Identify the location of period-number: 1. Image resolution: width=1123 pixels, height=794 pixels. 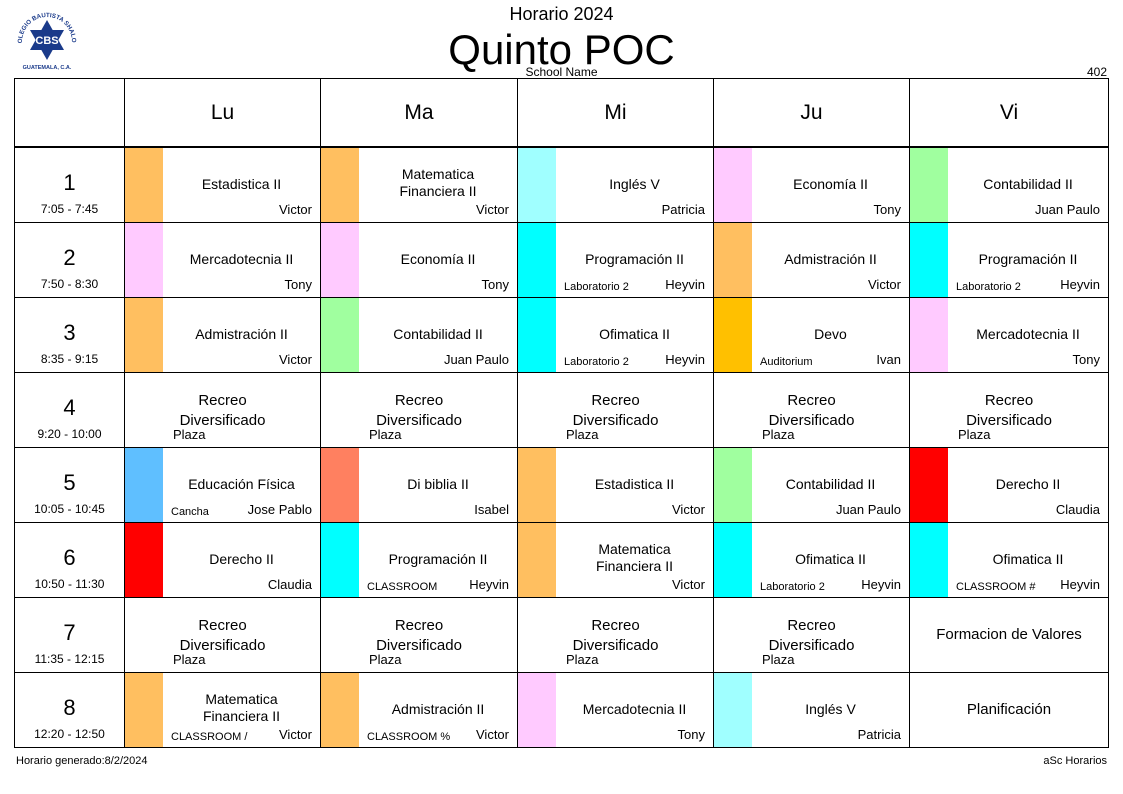
(69, 182).